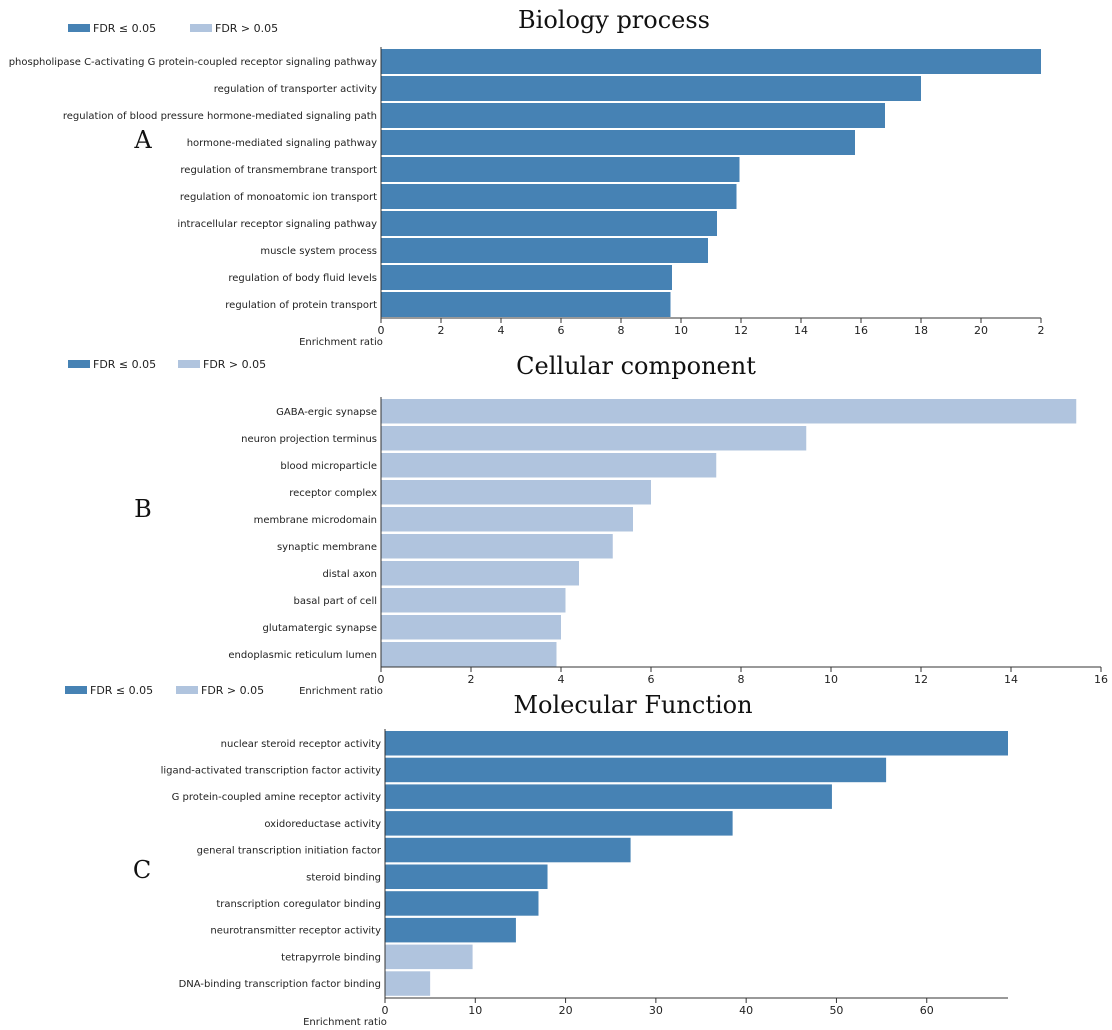 This screenshot has width=1112, height=1030. Describe the element at coordinates (322, 824) in the screenshot. I see `category-label: oxidoreductase activity` at that location.